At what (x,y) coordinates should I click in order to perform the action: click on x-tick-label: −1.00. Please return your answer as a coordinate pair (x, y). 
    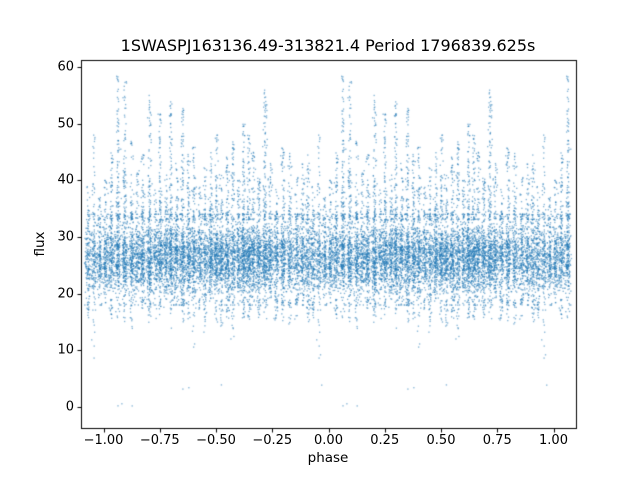
    Looking at the image, I should click on (103, 440).